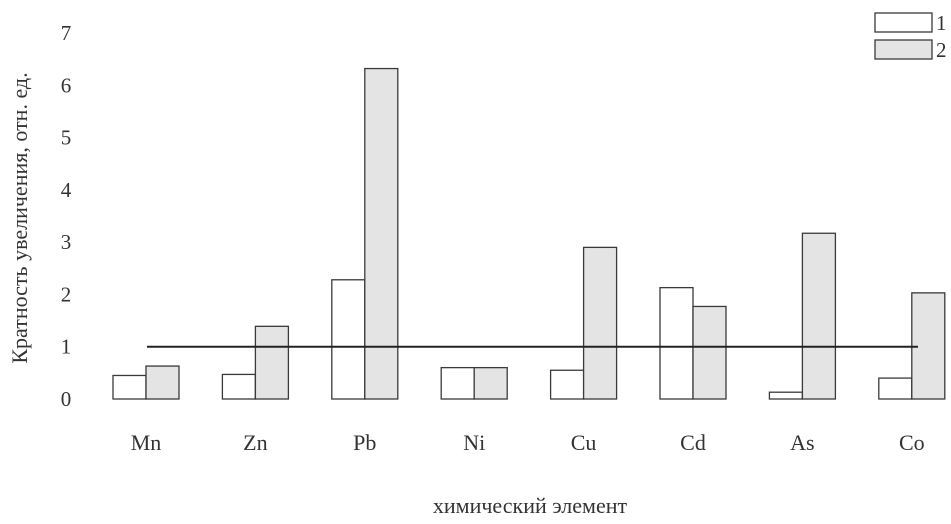  What do you see at coordinates (941, 50) in the screenshot?
I see `legend-label-2: 2` at bounding box center [941, 50].